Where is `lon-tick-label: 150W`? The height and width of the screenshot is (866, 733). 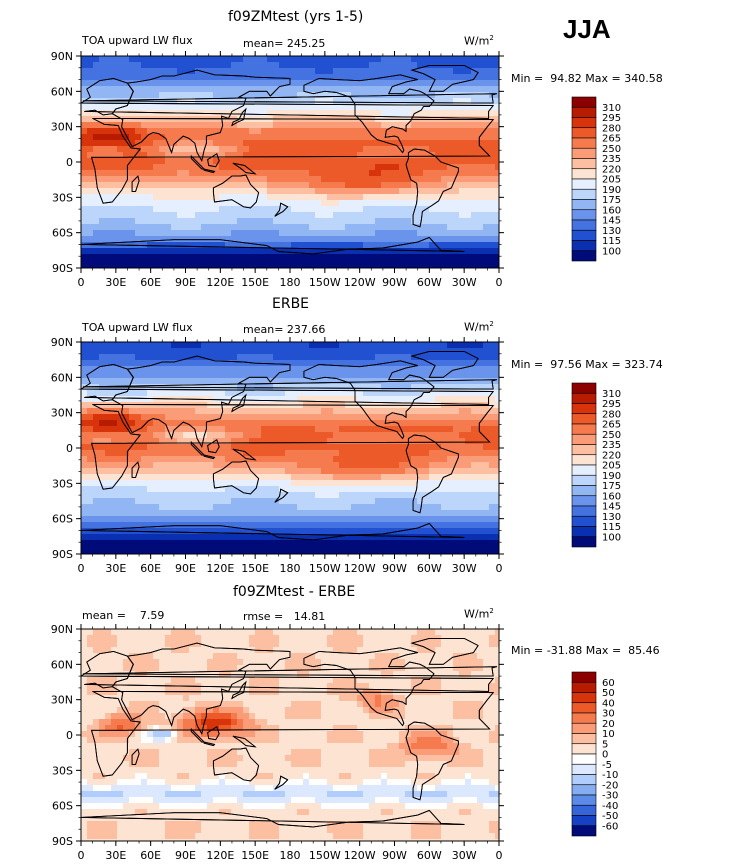 lon-tick-label: 150W is located at coordinates (325, 568).